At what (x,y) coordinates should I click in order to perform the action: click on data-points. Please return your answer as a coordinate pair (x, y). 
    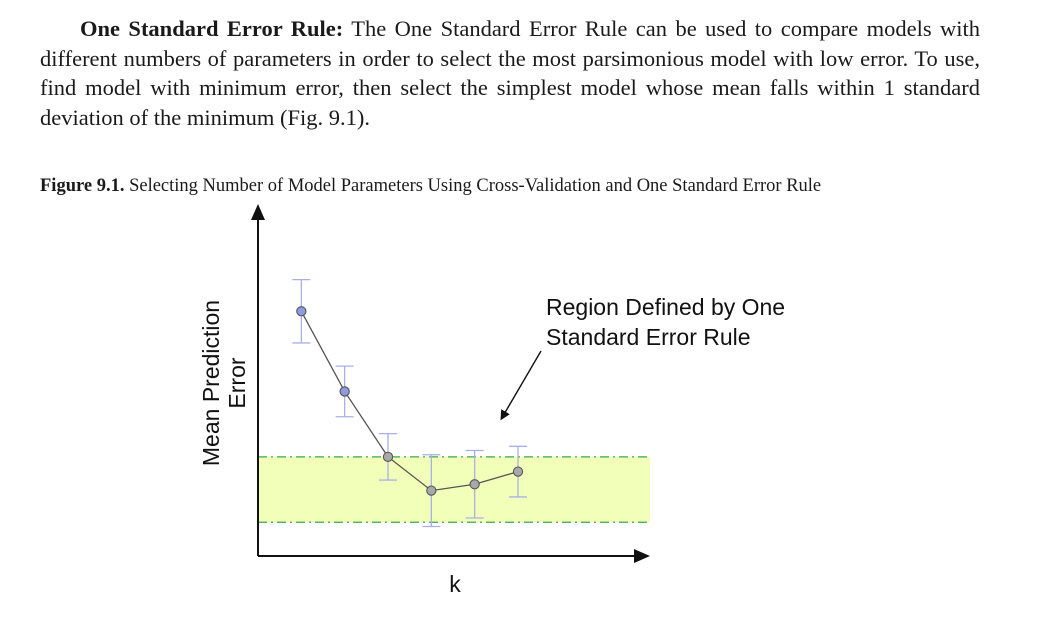
    Looking at the image, I should click on (410, 401).